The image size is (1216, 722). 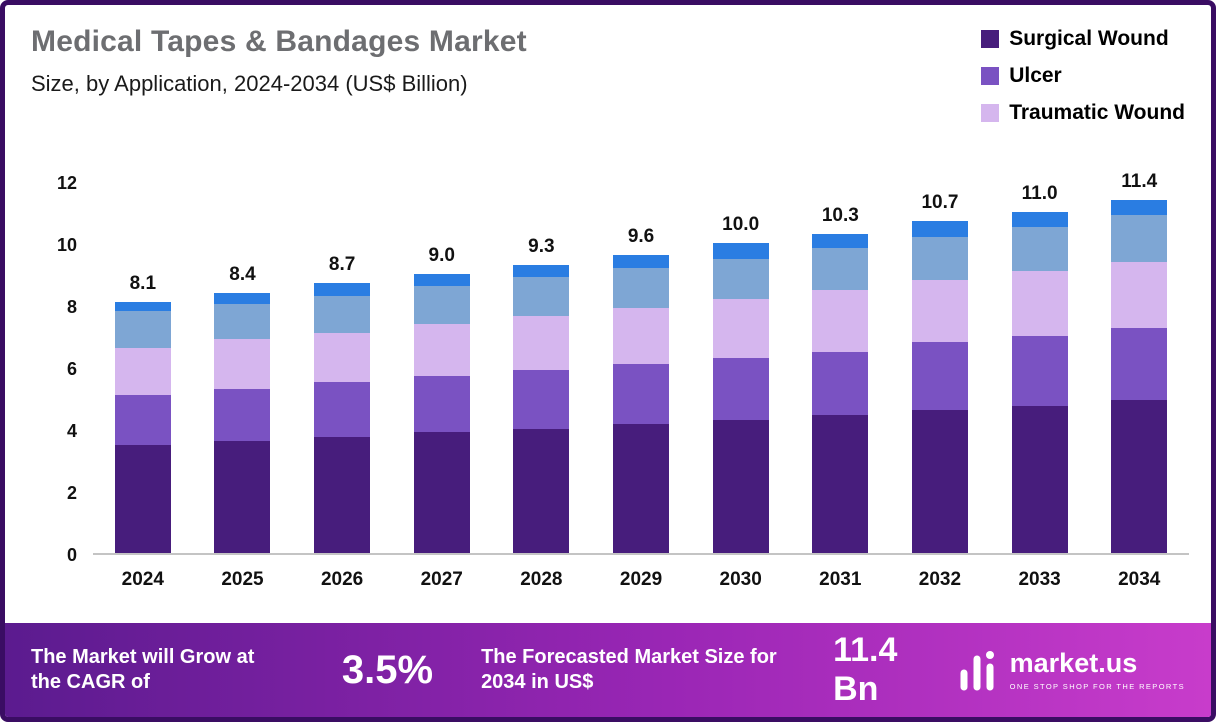 I want to click on chart-legend: Surgical Wound Ulcer Traumatic Wound, so click(x=1083, y=75).